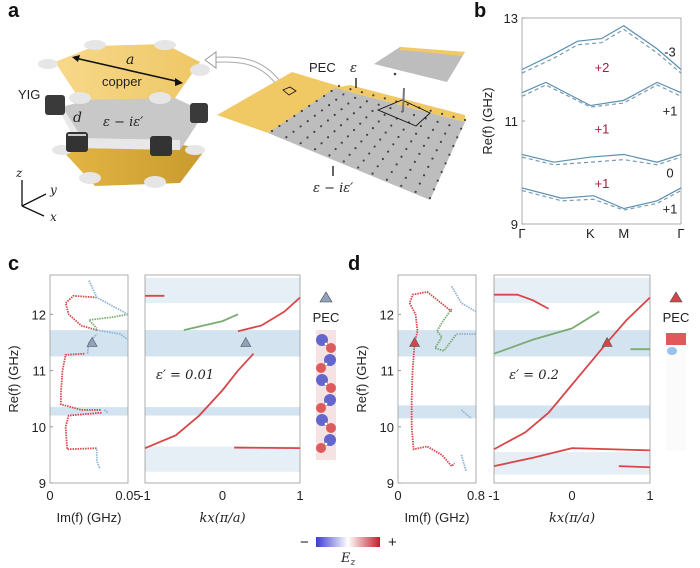  Describe the element at coordinates (13, 264) in the screenshot. I see `panel-label-c: c` at that location.